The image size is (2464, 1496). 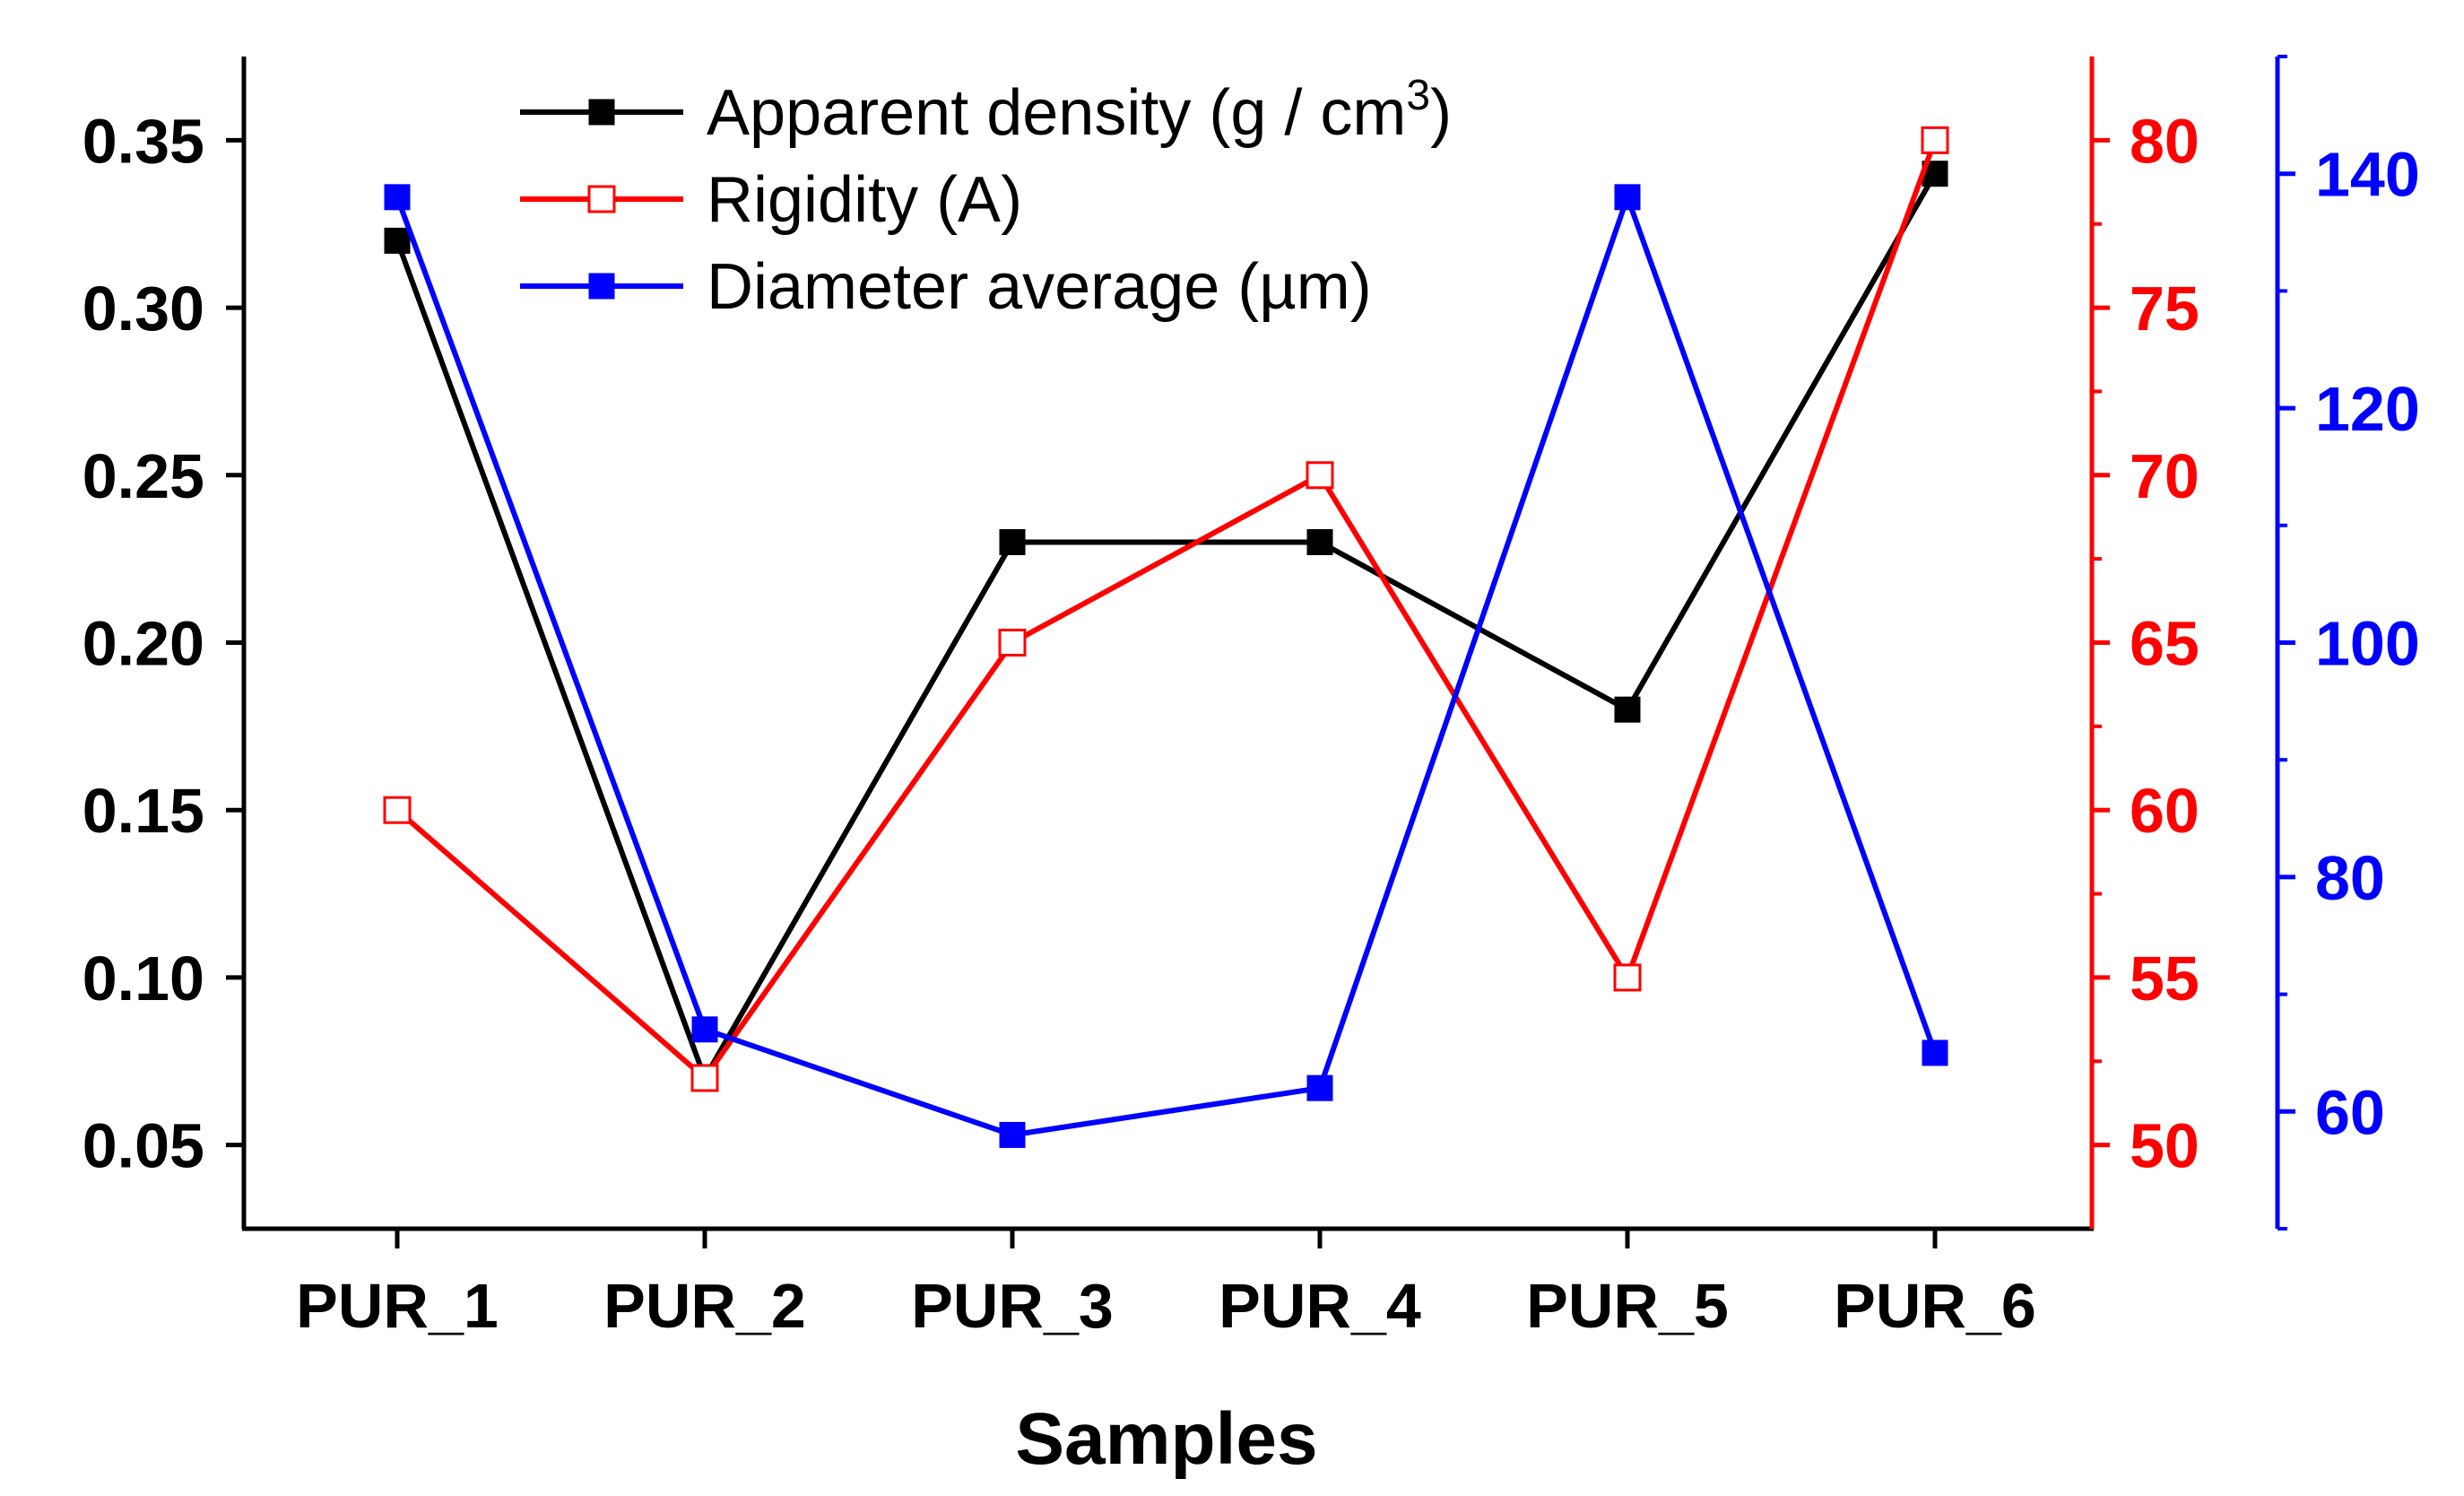 What do you see at coordinates (2350, 1112) in the screenshot?
I see `right-blue-tick-label: 60` at bounding box center [2350, 1112].